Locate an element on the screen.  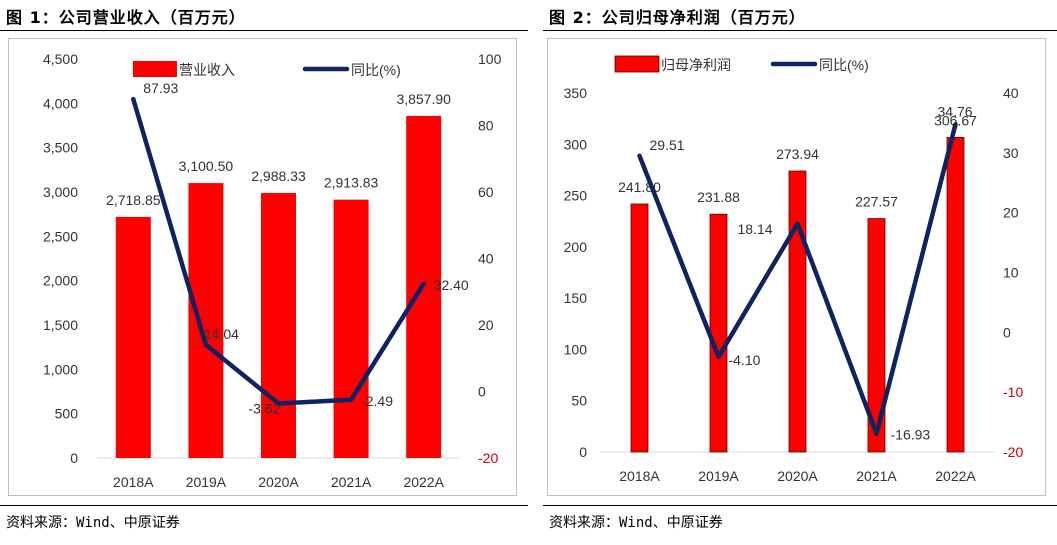
y-left-tick-label: 4,000 is located at coordinates (60, 103).